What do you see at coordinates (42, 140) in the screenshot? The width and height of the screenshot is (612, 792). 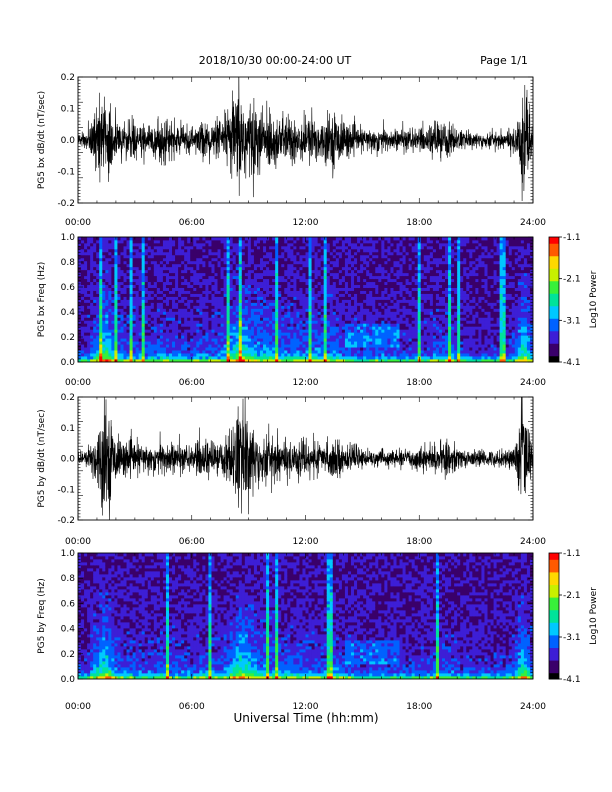 I see `y-axis-label: PG5 bx dB/dt (nT/sec)` at bounding box center [42, 140].